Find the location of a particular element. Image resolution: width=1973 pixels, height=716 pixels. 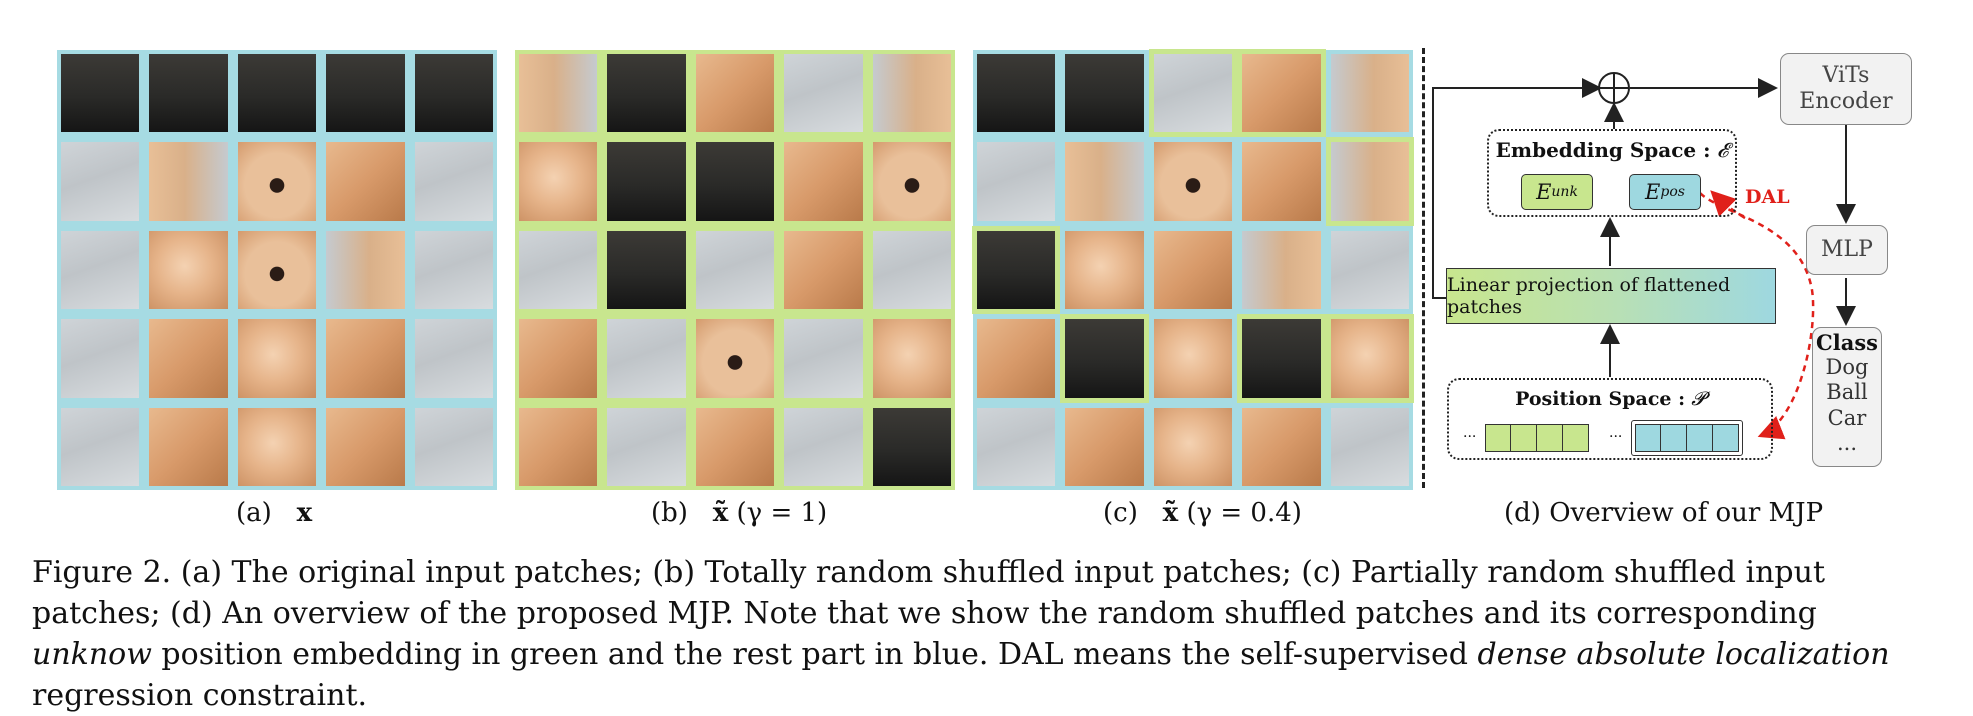

sublabel-b-condition: (γ = 1) is located at coordinates (782, 513).